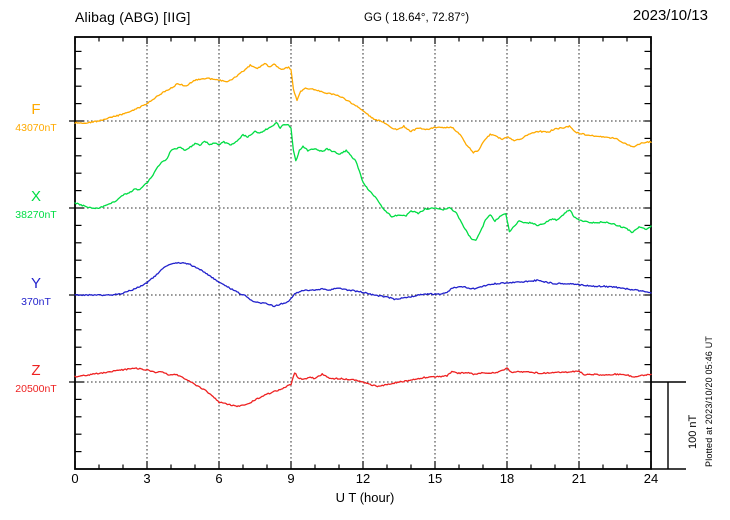 The image size is (730, 520). What do you see at coordinates (219, 478) in the screenshot?
I see `x-tick-label-6: 6` at bounding box center [219, 478].